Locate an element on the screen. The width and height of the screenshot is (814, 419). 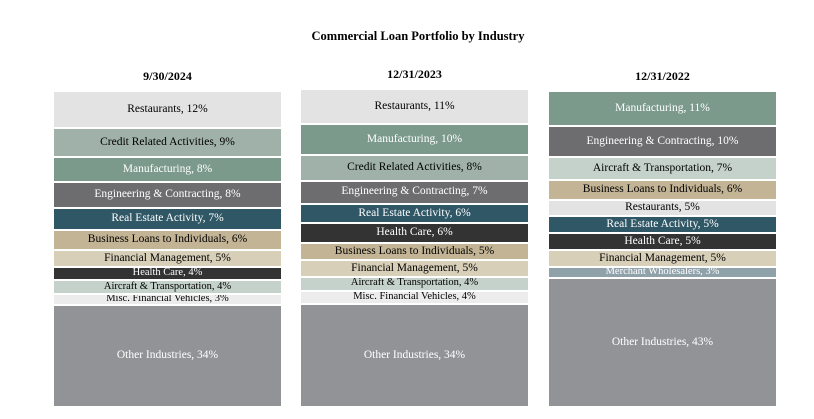
bar-1-segment-5: Health Care, 6% is located at coordinates (414, 233).